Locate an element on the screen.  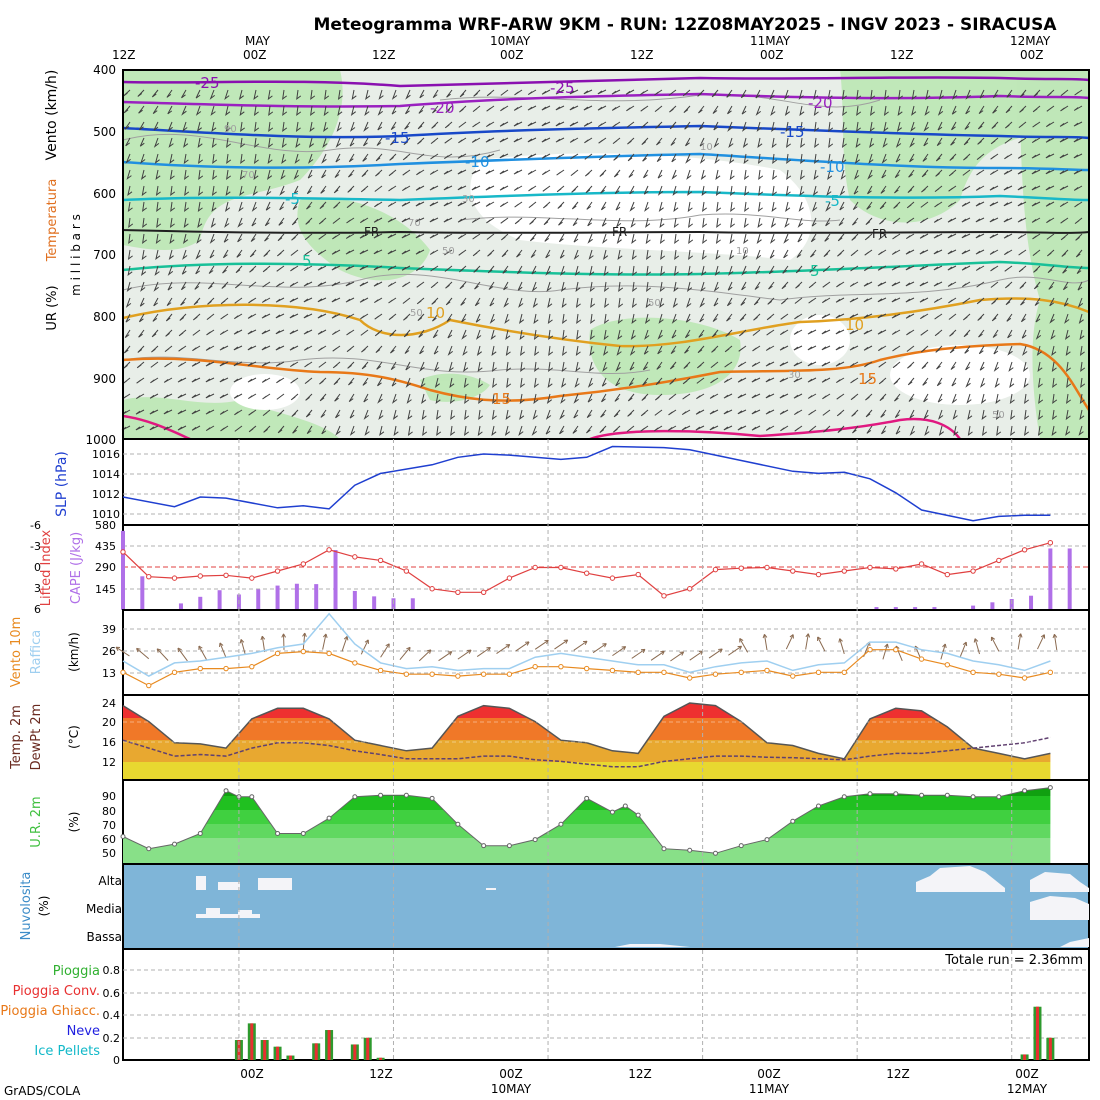
cape-bar is located at coordinates (393, 604).